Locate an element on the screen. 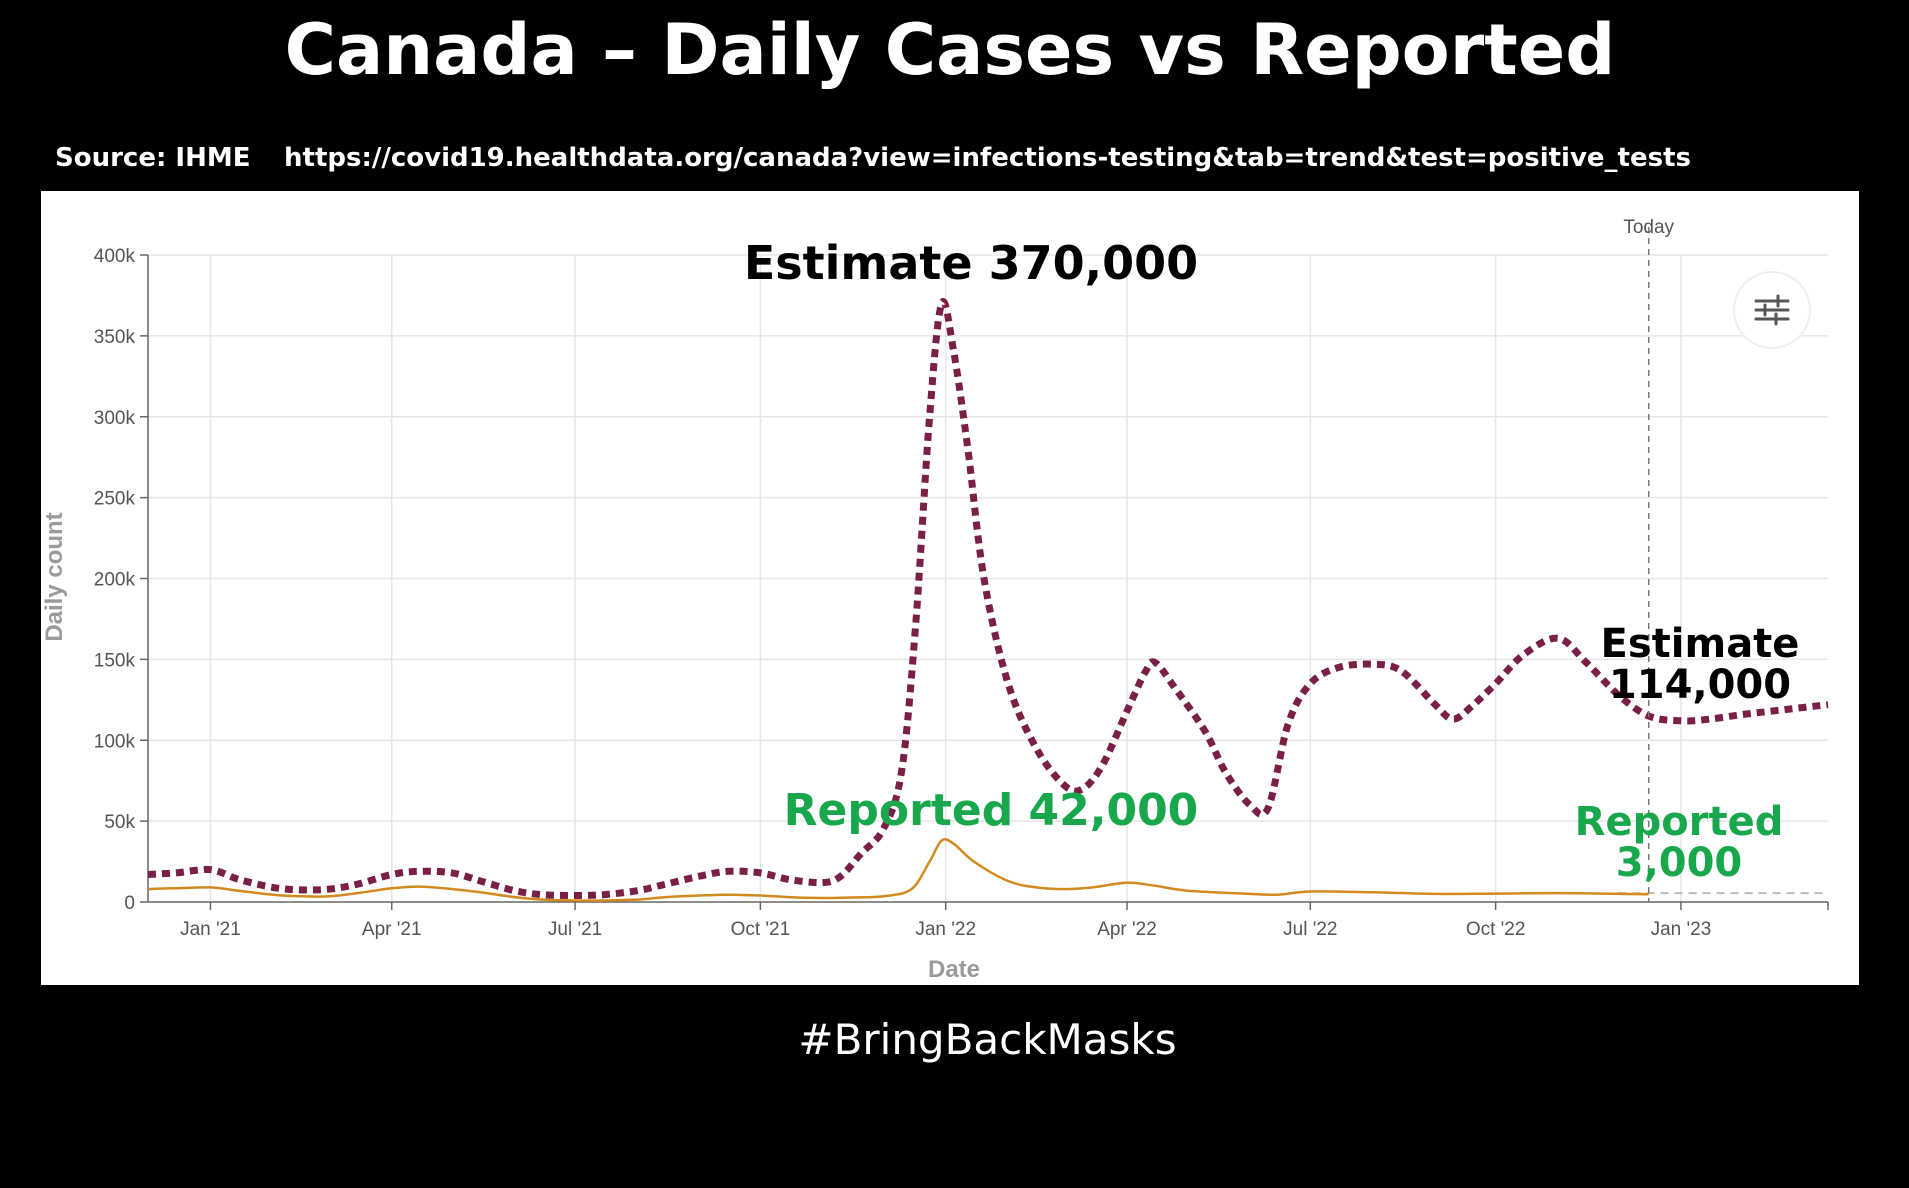  x-tick-label: Jul '21 is located at coordinates (575, 929).